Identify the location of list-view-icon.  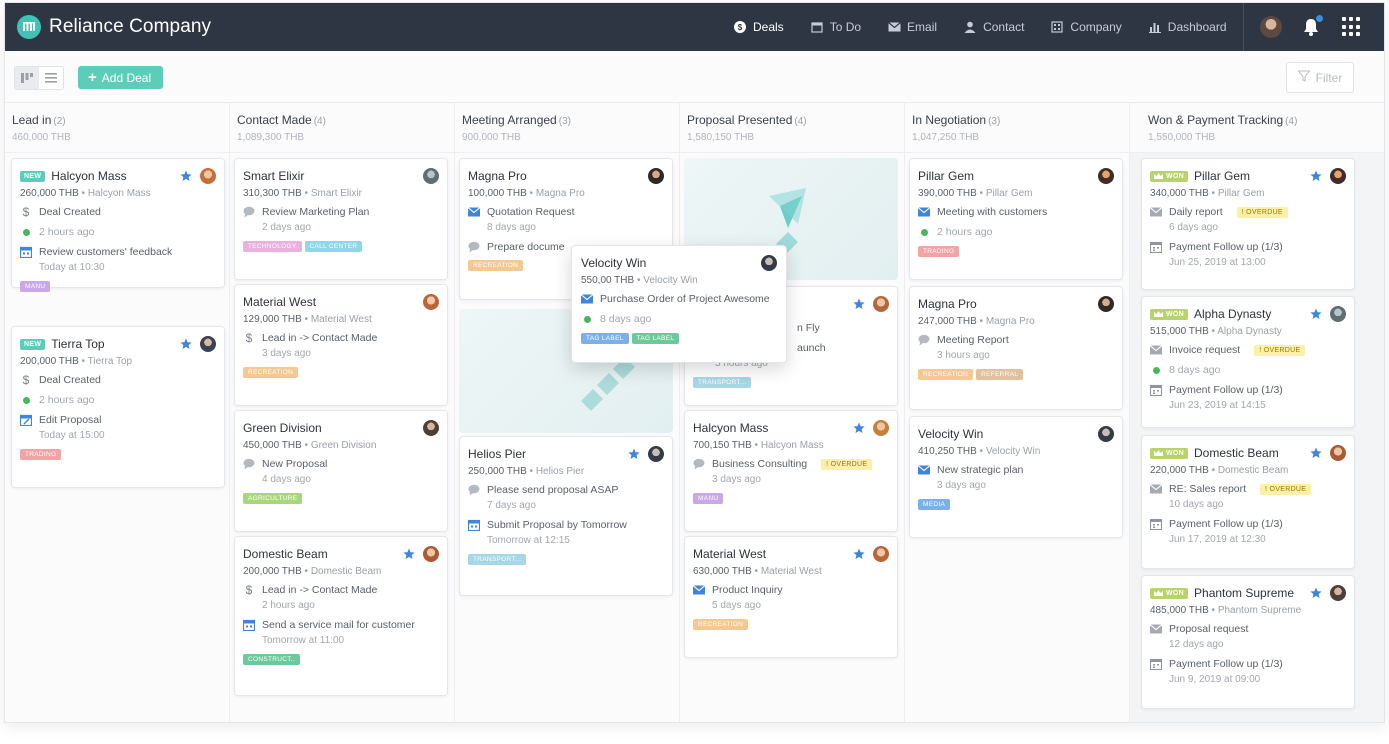
(51, 78).